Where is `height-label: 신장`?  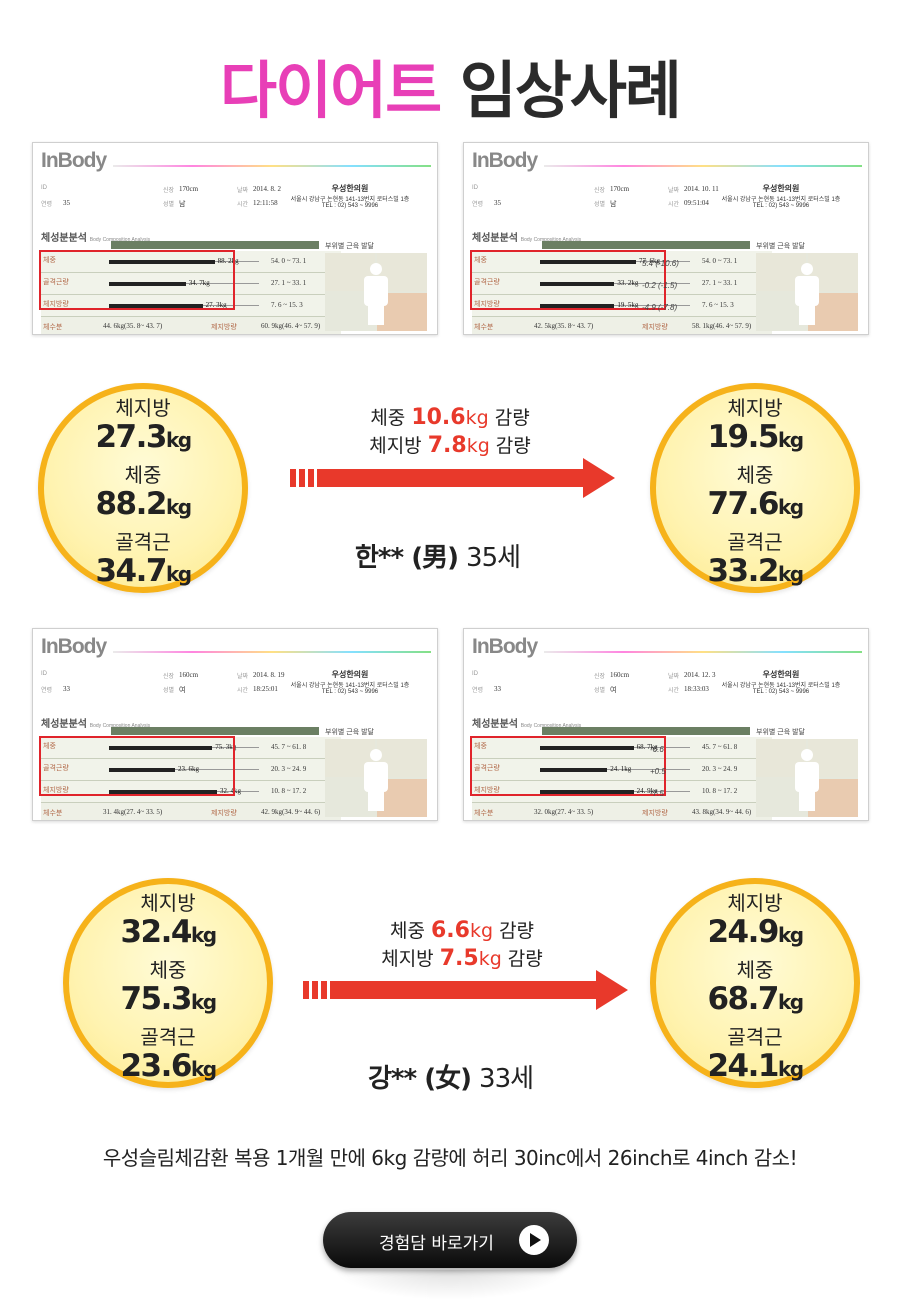
height-label: 신장 is located at coordinates (600, 191).